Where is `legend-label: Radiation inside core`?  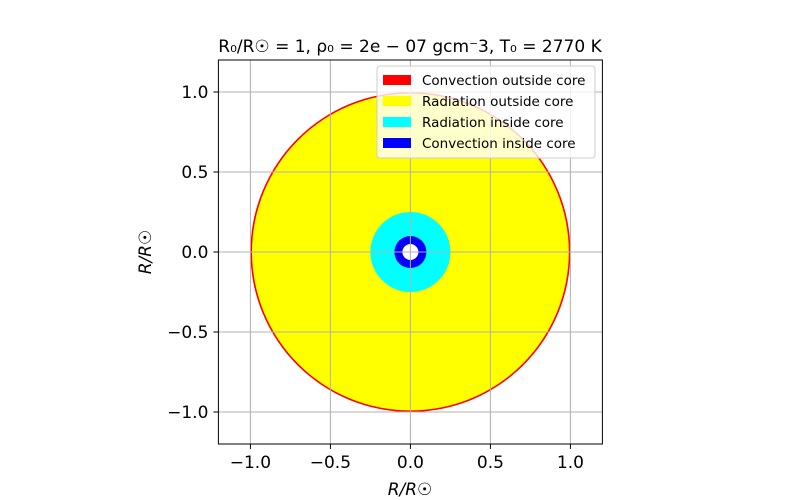 legend-label: Radiation inside core is located at coordinates (493, 123).